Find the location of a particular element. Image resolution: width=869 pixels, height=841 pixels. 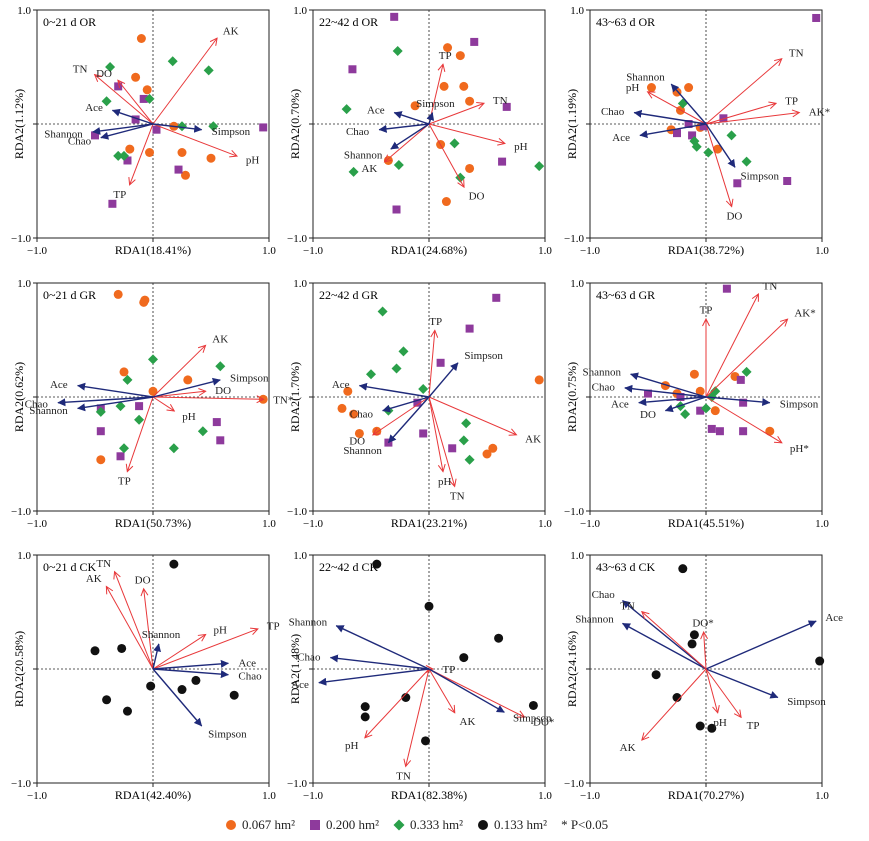

legend-item: 0.333 hm² is located at coordinates (428, 825).